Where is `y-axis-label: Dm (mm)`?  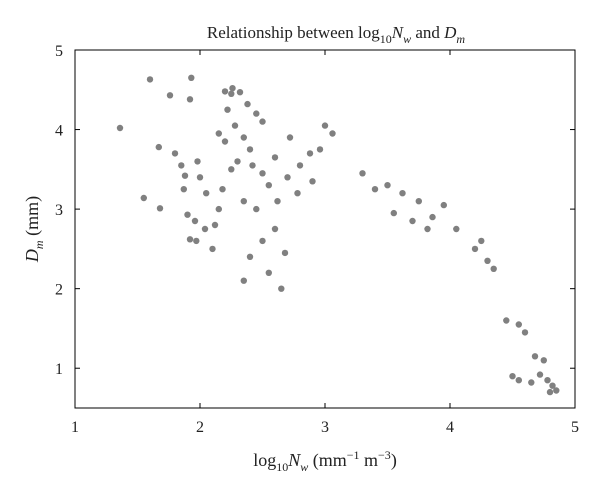 y-axis-label: Dm (mm) is located at coordinates (34, 229).